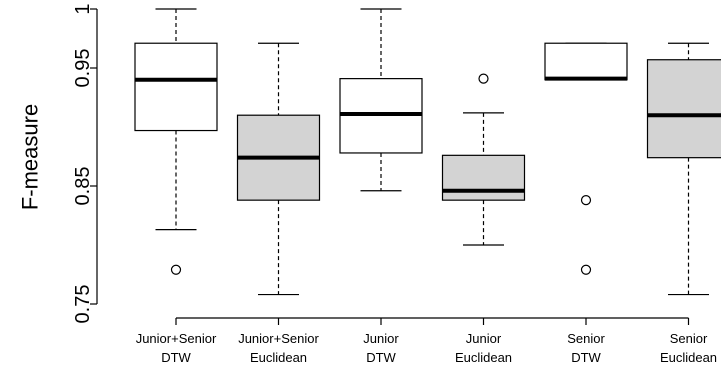  What do you see at coordinates (85, 163) in the screenshot?
I see `y-axis: 0.75 0.85 0.95 1` at bounding box center [85, 163].